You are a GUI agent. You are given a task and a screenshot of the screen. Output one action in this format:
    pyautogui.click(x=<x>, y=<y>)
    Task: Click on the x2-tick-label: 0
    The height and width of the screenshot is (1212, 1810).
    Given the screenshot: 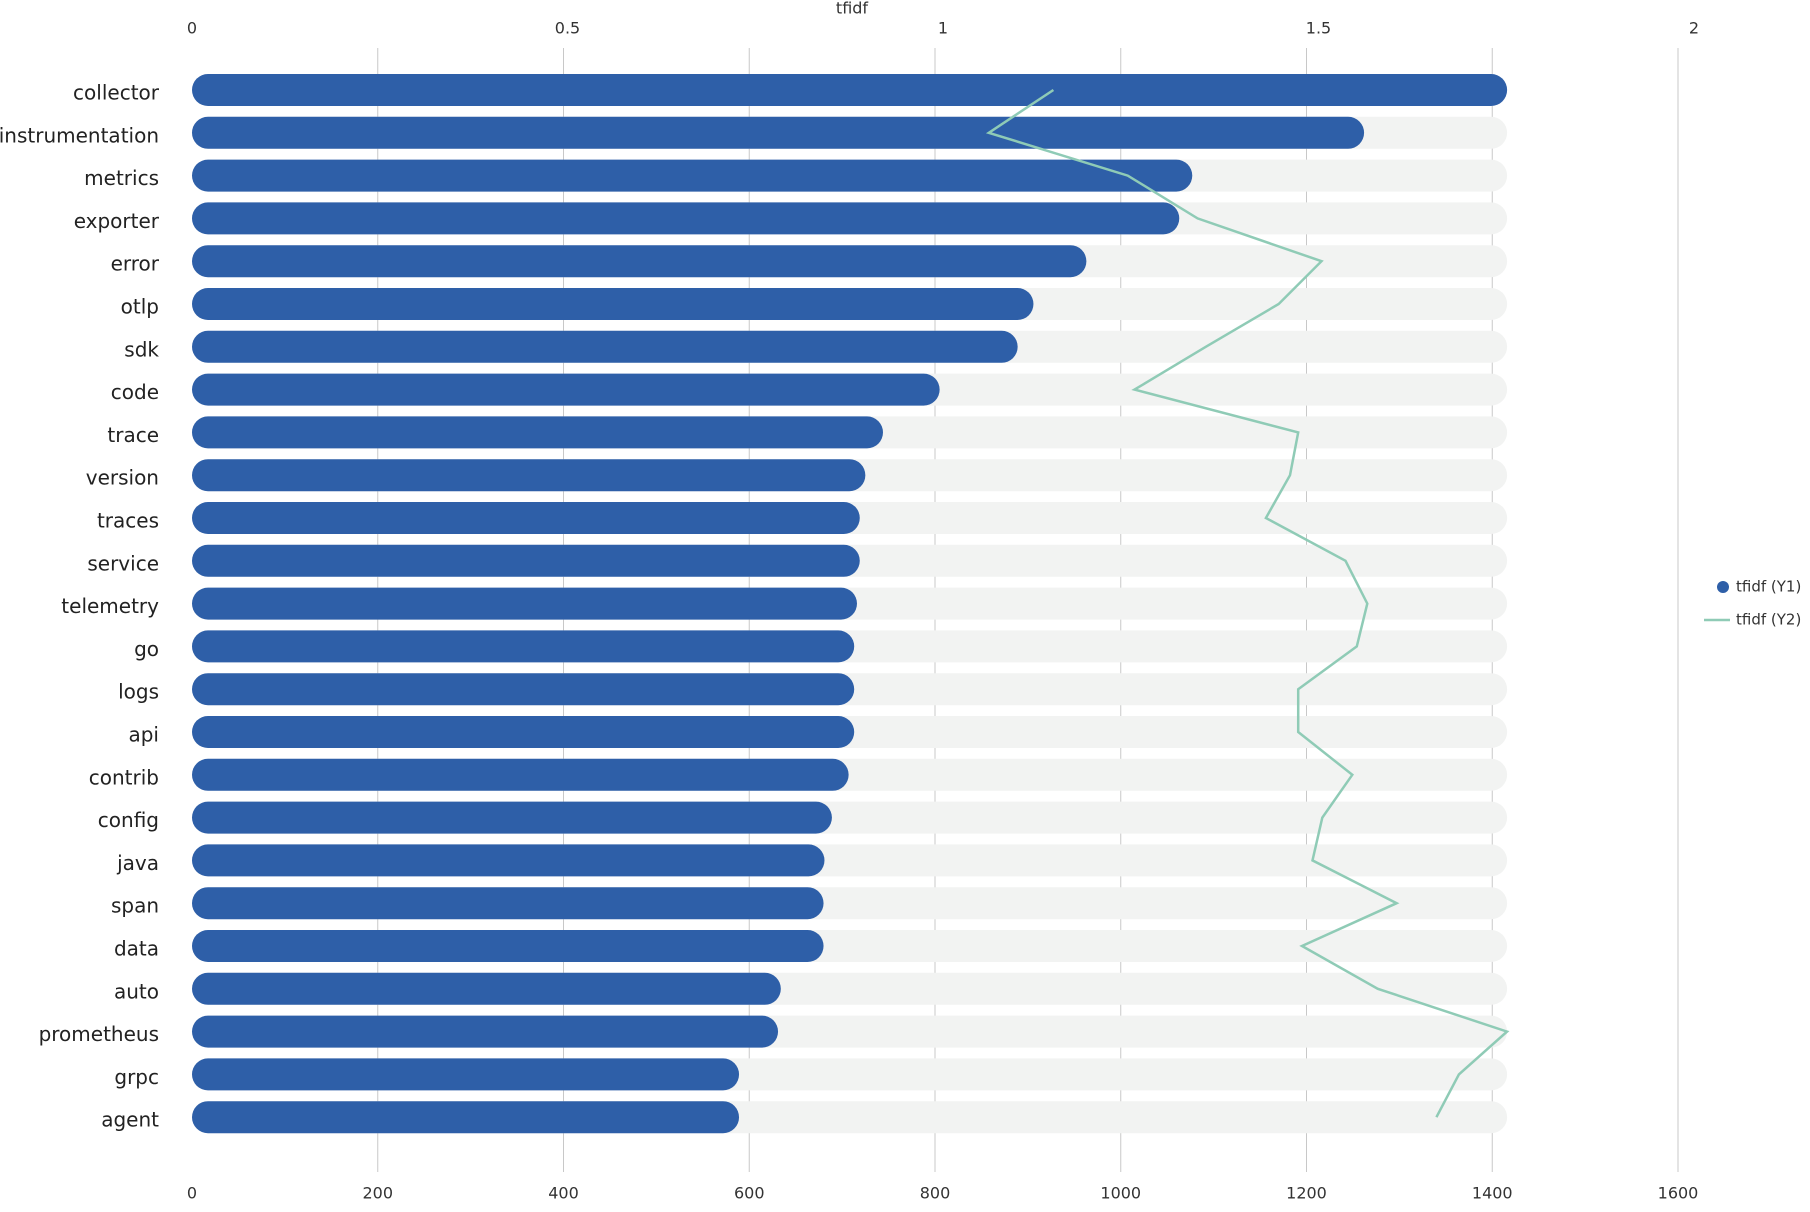 What is the action you would take?
    pyautogui.click(x=192, y=28)
    